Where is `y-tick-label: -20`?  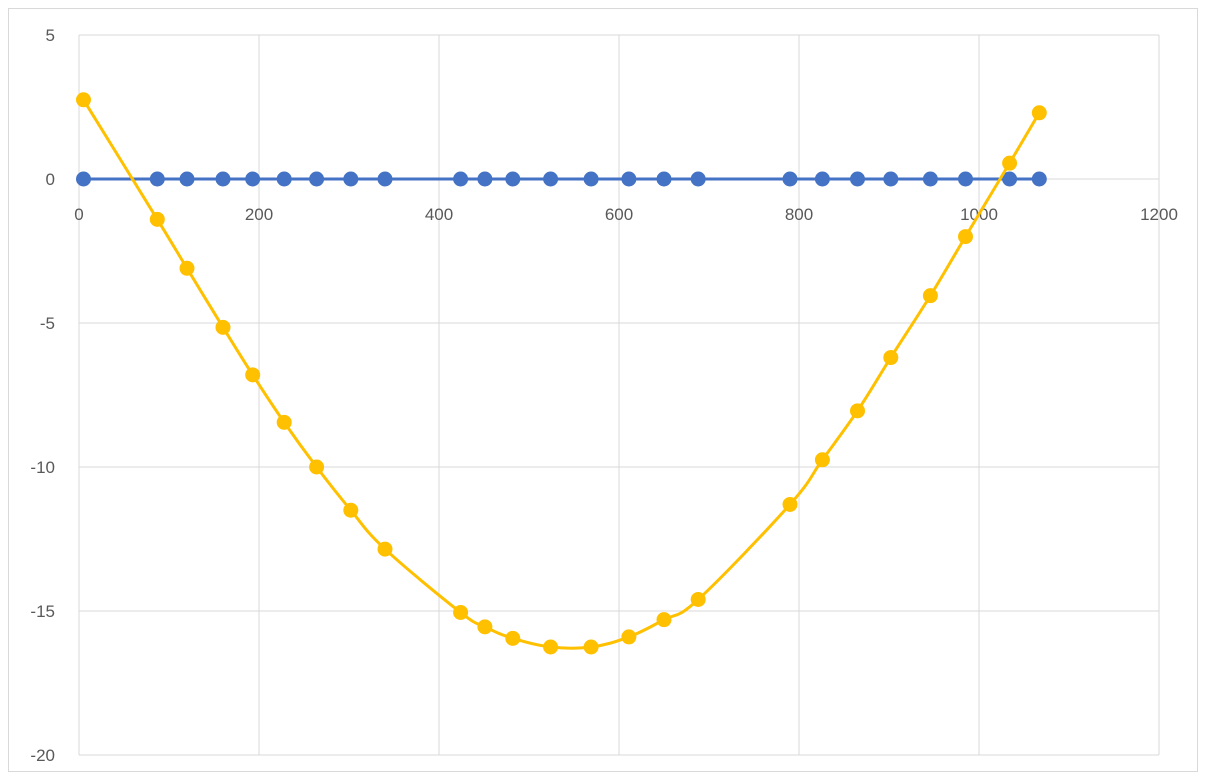 y-tick-label: -20 is located at coordinates (42, 755).